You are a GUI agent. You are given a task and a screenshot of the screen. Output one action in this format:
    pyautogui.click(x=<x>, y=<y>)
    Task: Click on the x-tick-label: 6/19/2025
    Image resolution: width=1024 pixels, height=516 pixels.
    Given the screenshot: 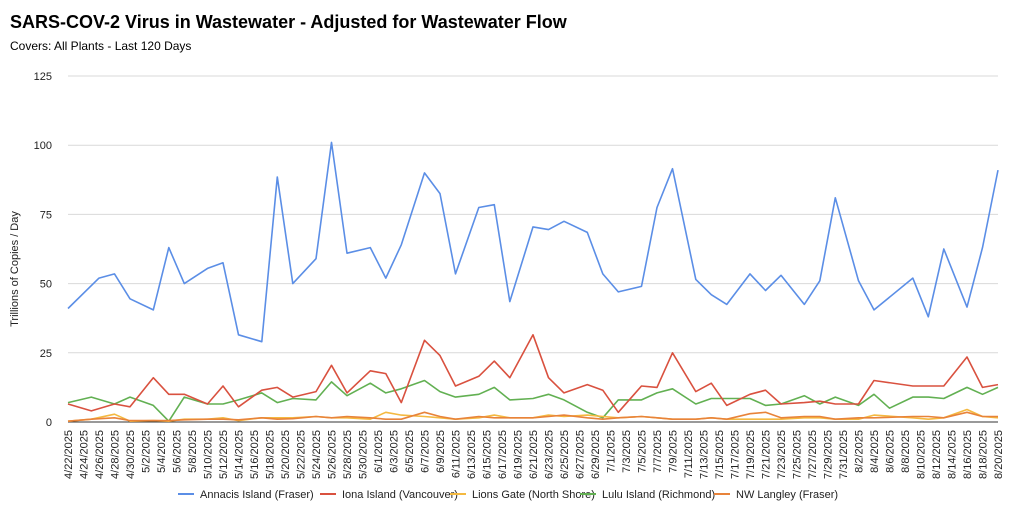 What is the action you would take?
    pyautogui.click(x=519, y=454)
    